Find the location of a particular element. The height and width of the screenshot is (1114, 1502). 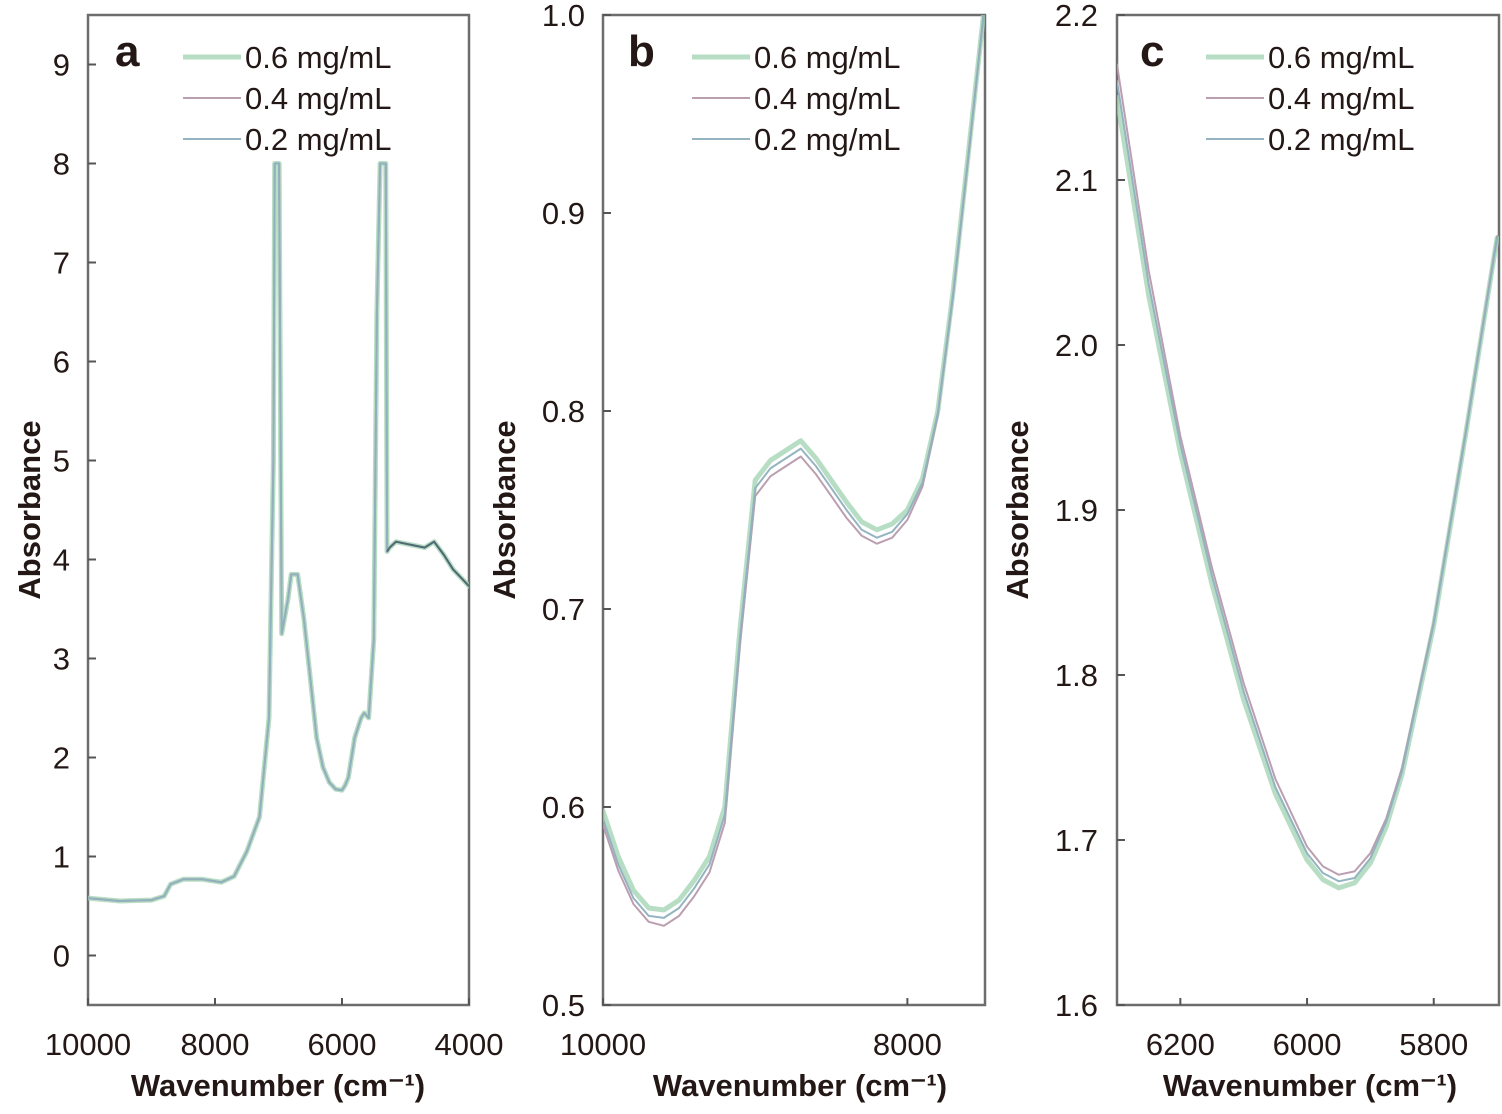

panel-b-x-tick-label: 10000 is located at coordinates (603, 1044).